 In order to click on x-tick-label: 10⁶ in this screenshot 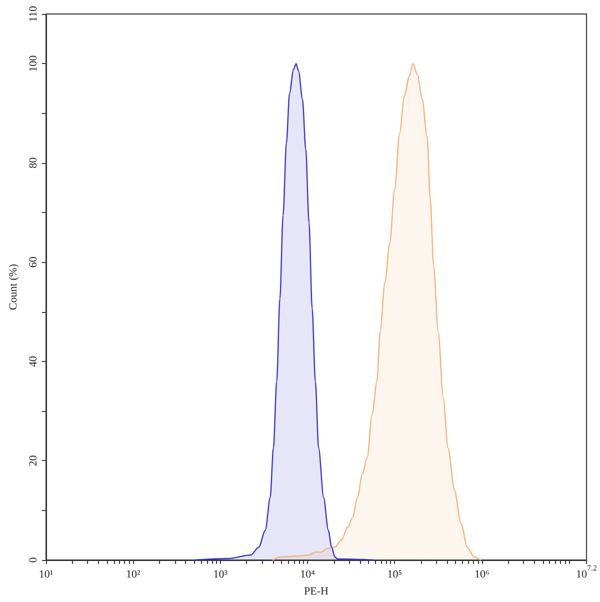, I will do `click(482, 574)`.